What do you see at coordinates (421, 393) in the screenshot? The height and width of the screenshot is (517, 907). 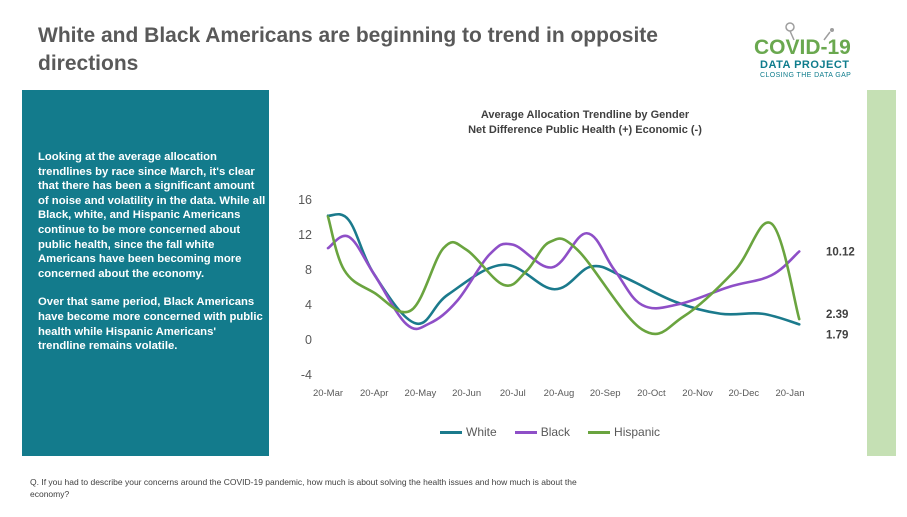 I see `x-tick-label: 20-May` at bounding box center [421, 393].